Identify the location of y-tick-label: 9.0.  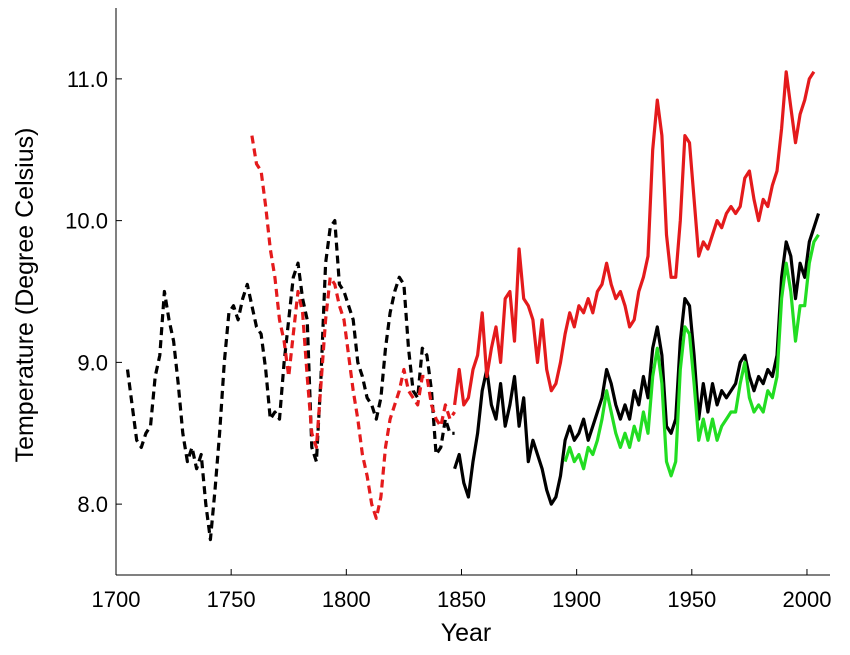
(92, 362).